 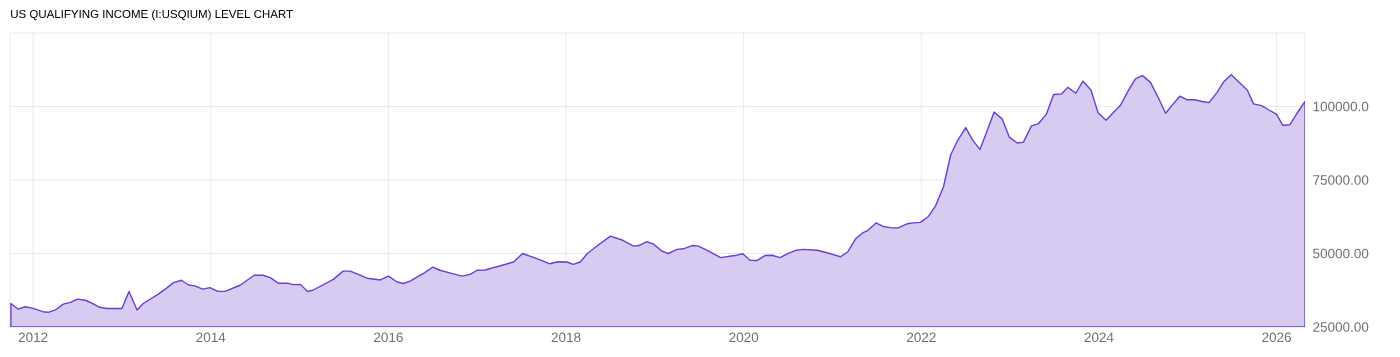 I want to click on x-tick-label: 2022, so click(x=921, y=337).